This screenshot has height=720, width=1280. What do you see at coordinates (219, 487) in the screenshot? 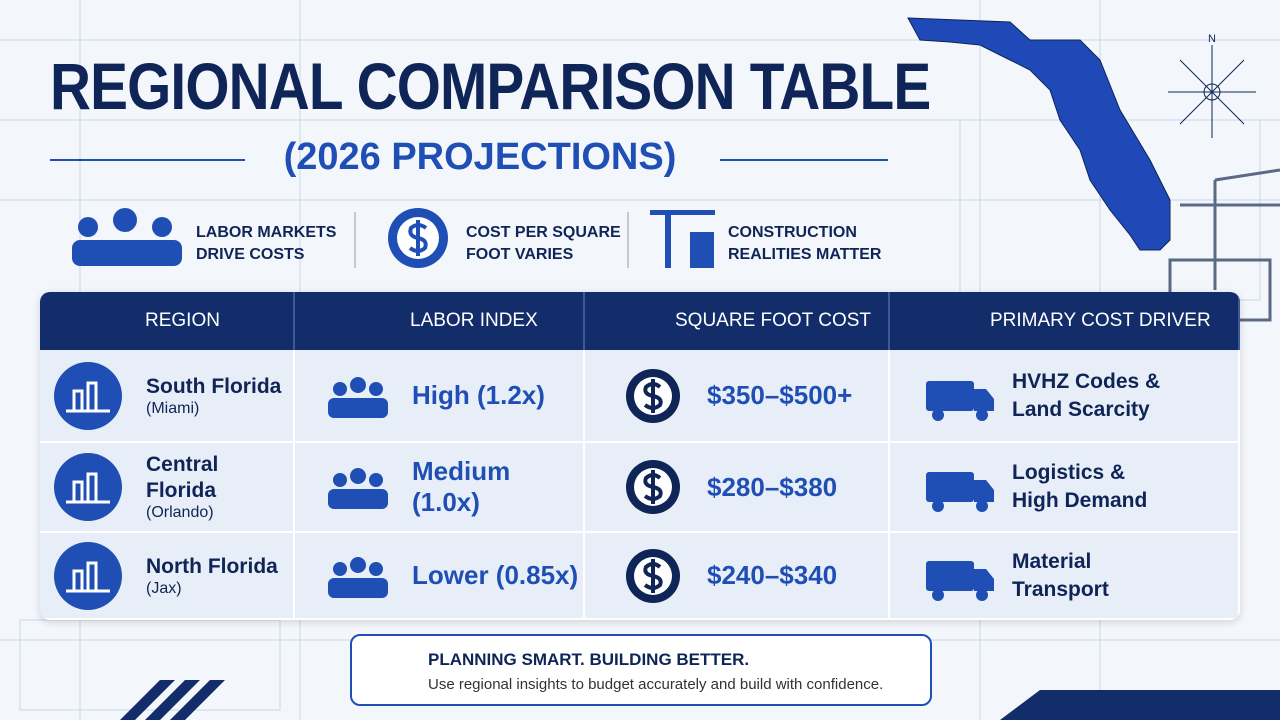
I see `region-text: Central Florida (Orlando)` at bounding box center [219, 487].